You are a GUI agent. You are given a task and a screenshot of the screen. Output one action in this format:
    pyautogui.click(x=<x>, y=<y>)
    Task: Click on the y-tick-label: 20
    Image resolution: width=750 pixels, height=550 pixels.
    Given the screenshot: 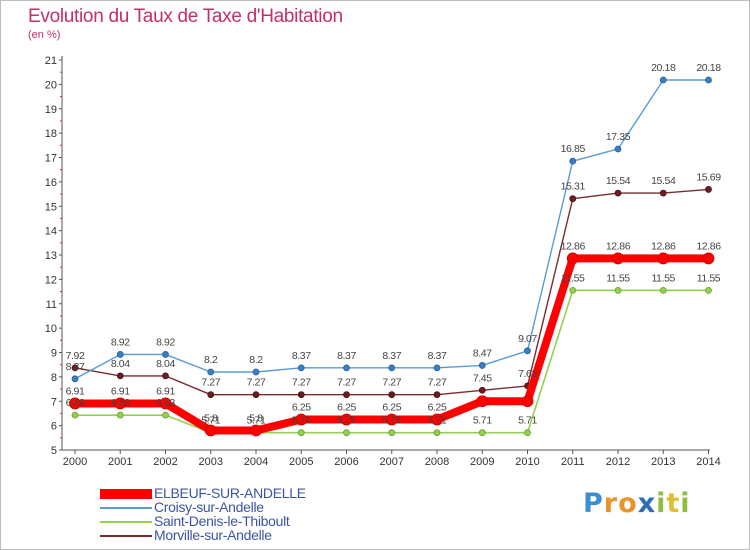 What is the action you would take?
    pyautogui.click(x=51, y=85)
    